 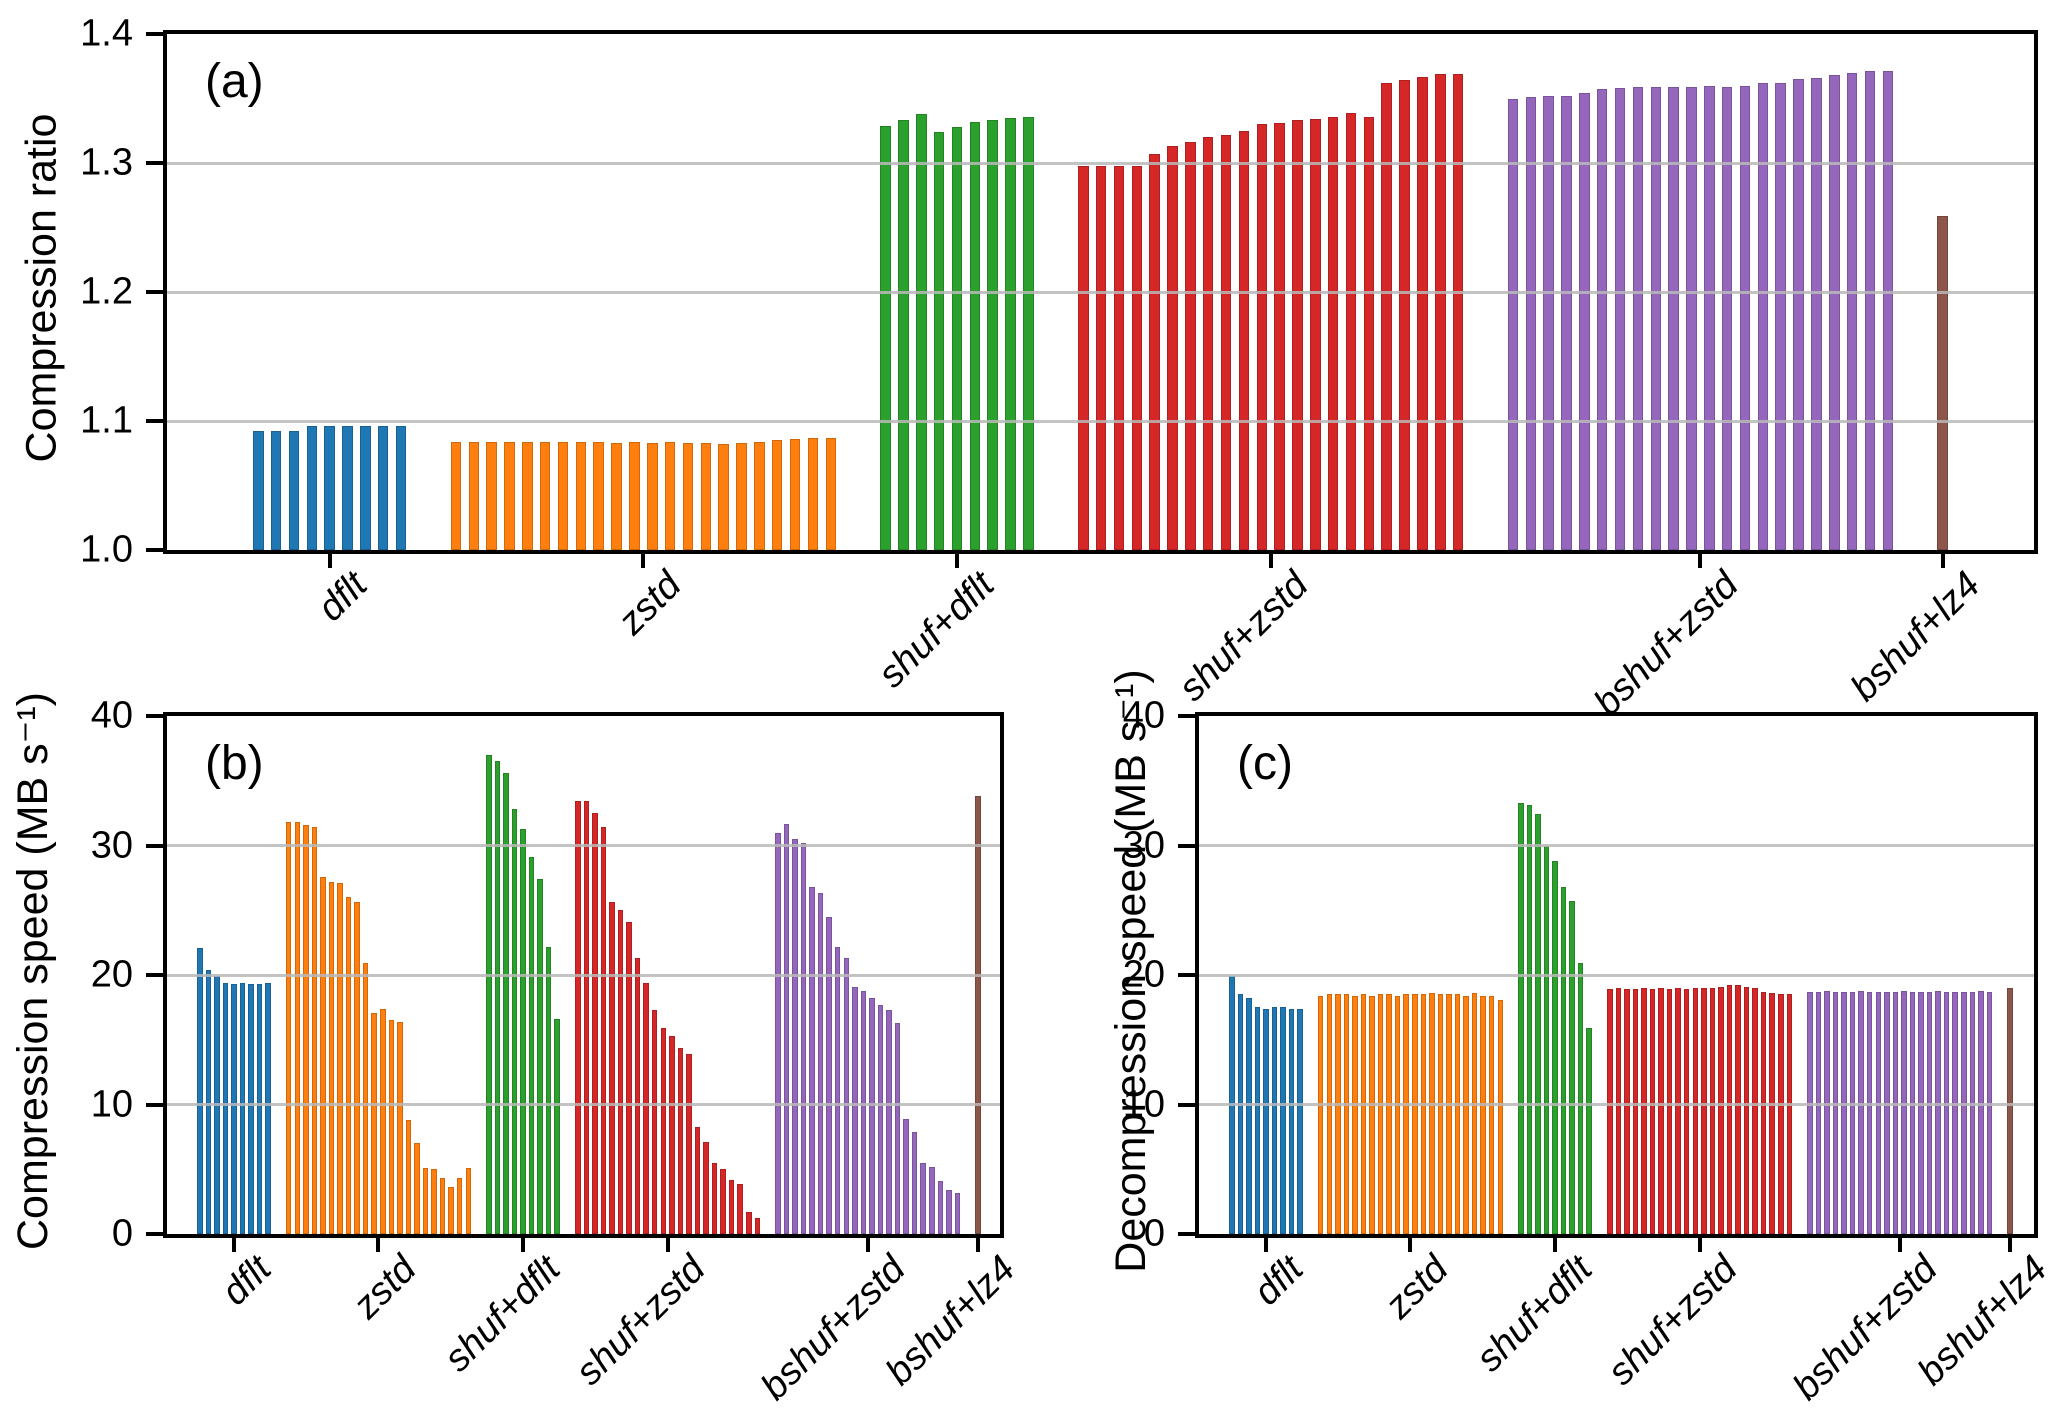 I want to click on y-tick-label: 1.2, so click(x=106, y=291).